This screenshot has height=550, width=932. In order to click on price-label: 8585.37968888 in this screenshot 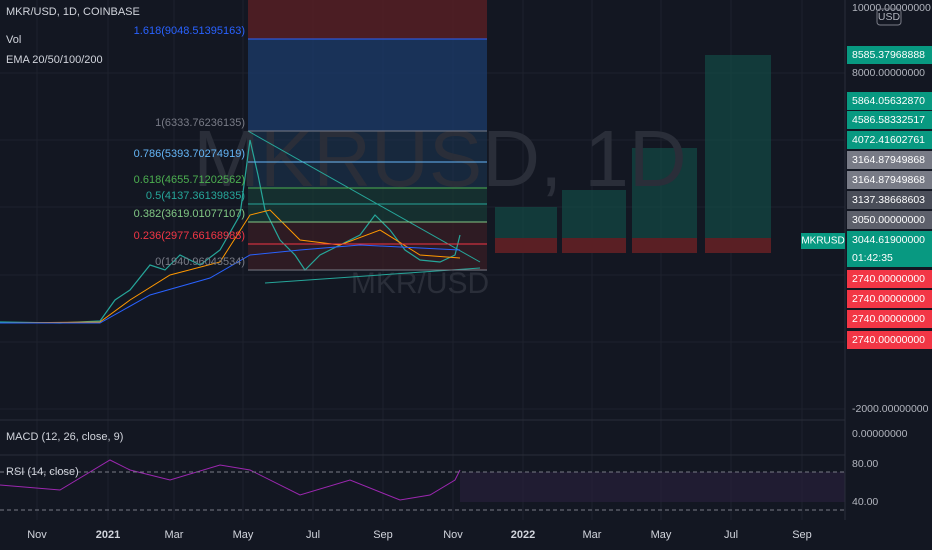, I will do `click(888, 55)`.